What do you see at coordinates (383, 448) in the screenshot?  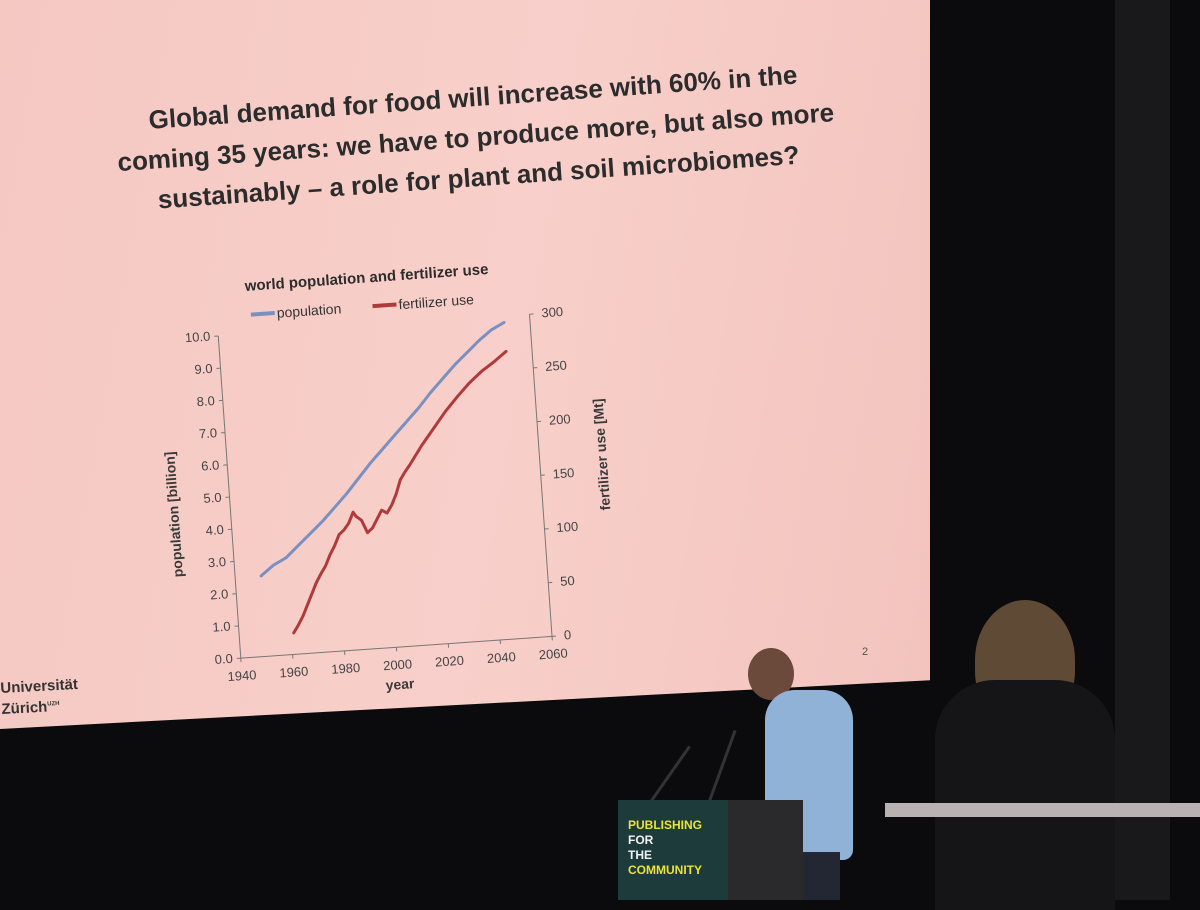 I see `series-line-population` at bounding box center [383, 448].